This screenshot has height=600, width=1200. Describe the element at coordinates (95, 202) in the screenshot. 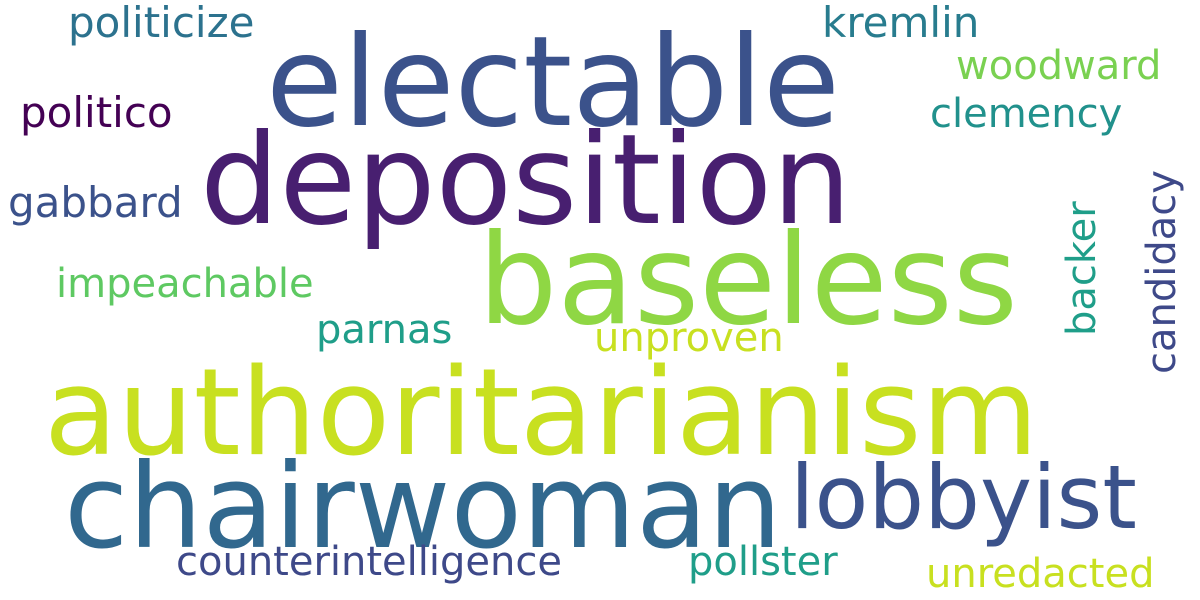

I see `word-gabbard: gabbard` at that location.